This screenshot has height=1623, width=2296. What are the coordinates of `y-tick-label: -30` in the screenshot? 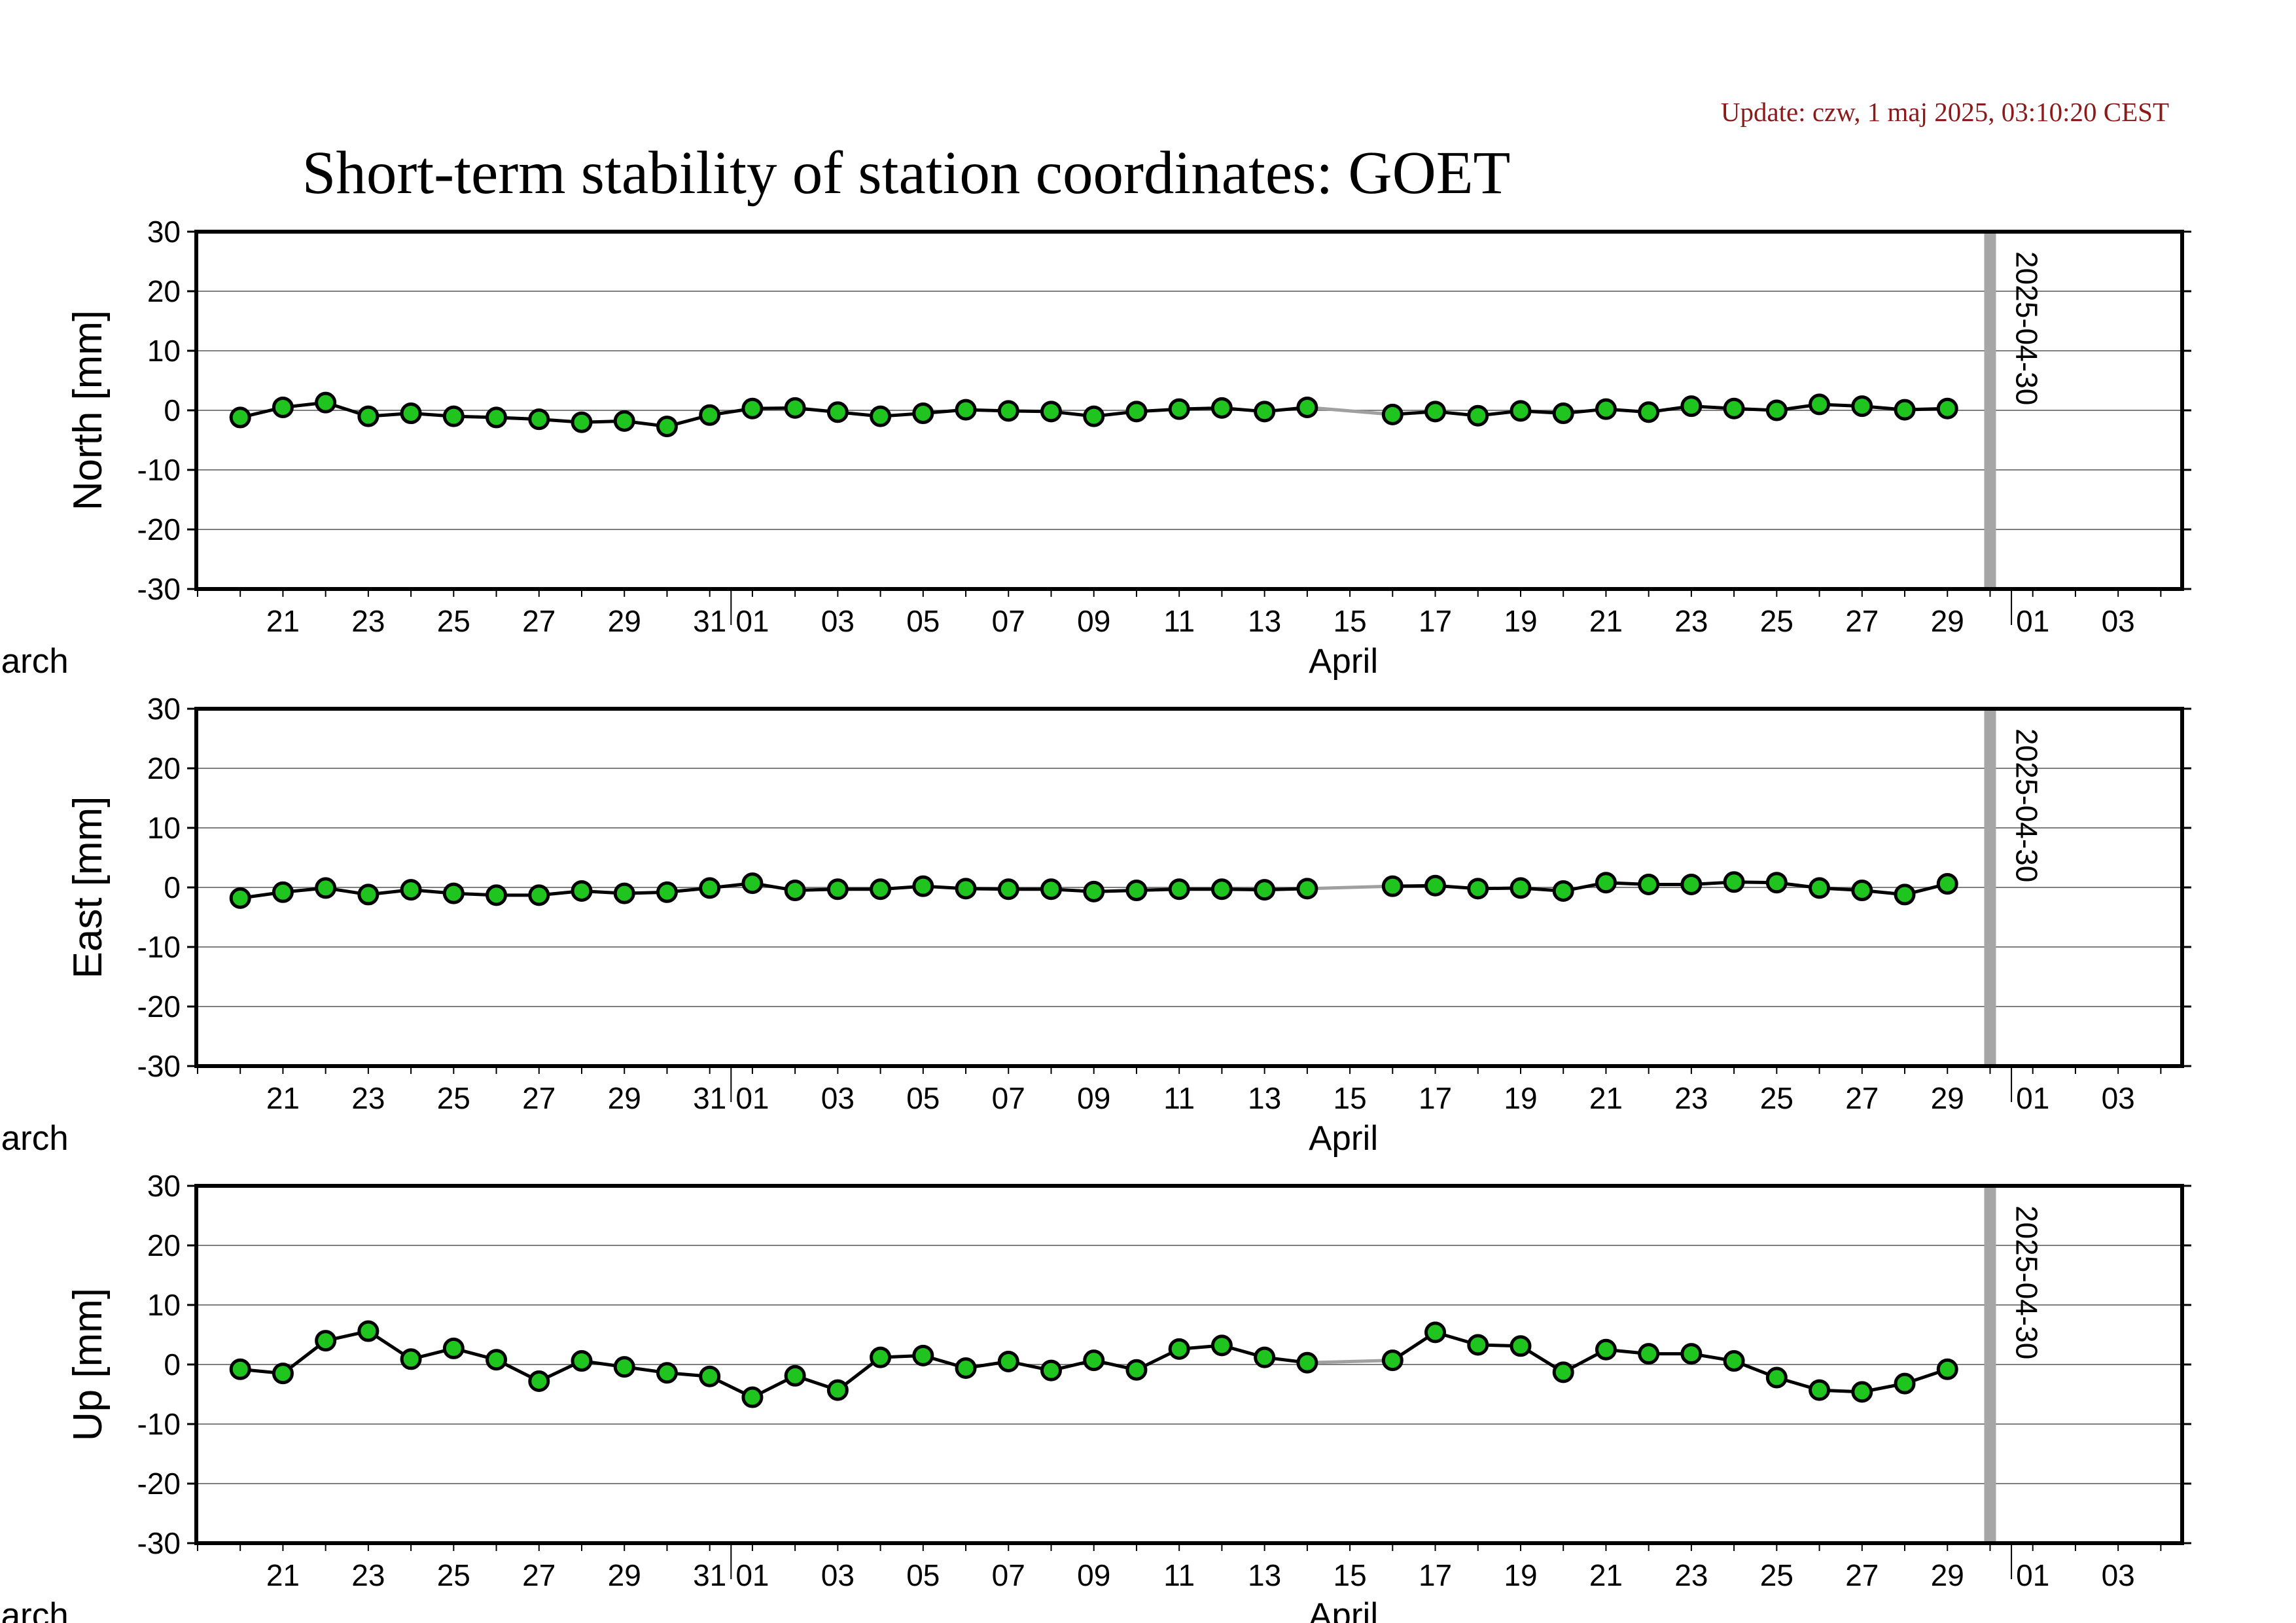 It's located at (159, 1543).